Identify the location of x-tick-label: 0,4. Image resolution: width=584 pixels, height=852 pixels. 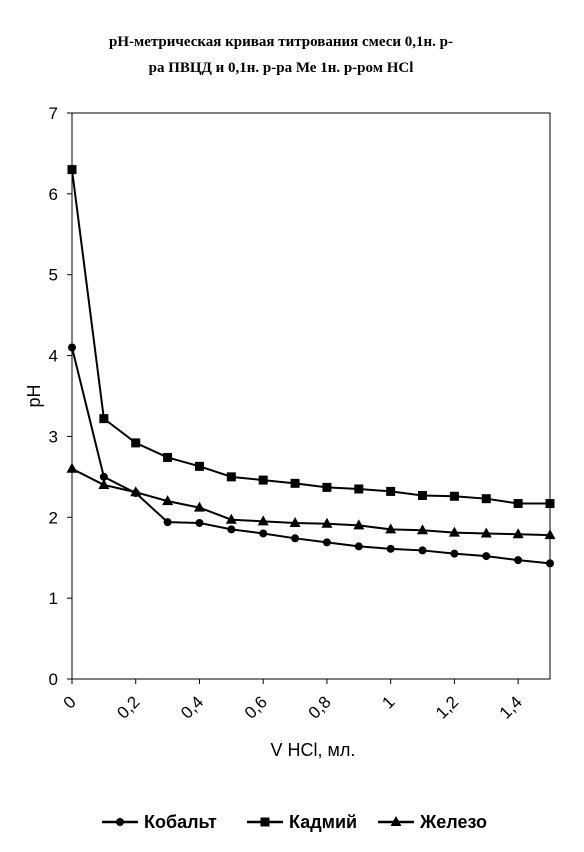
(192, 707).